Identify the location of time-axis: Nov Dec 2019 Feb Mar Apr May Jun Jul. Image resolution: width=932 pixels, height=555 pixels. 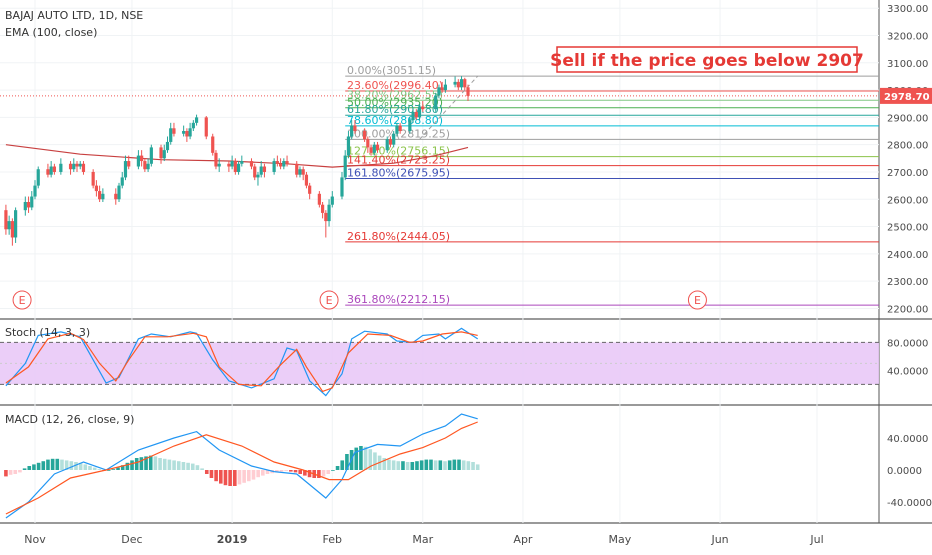
(423, 539).